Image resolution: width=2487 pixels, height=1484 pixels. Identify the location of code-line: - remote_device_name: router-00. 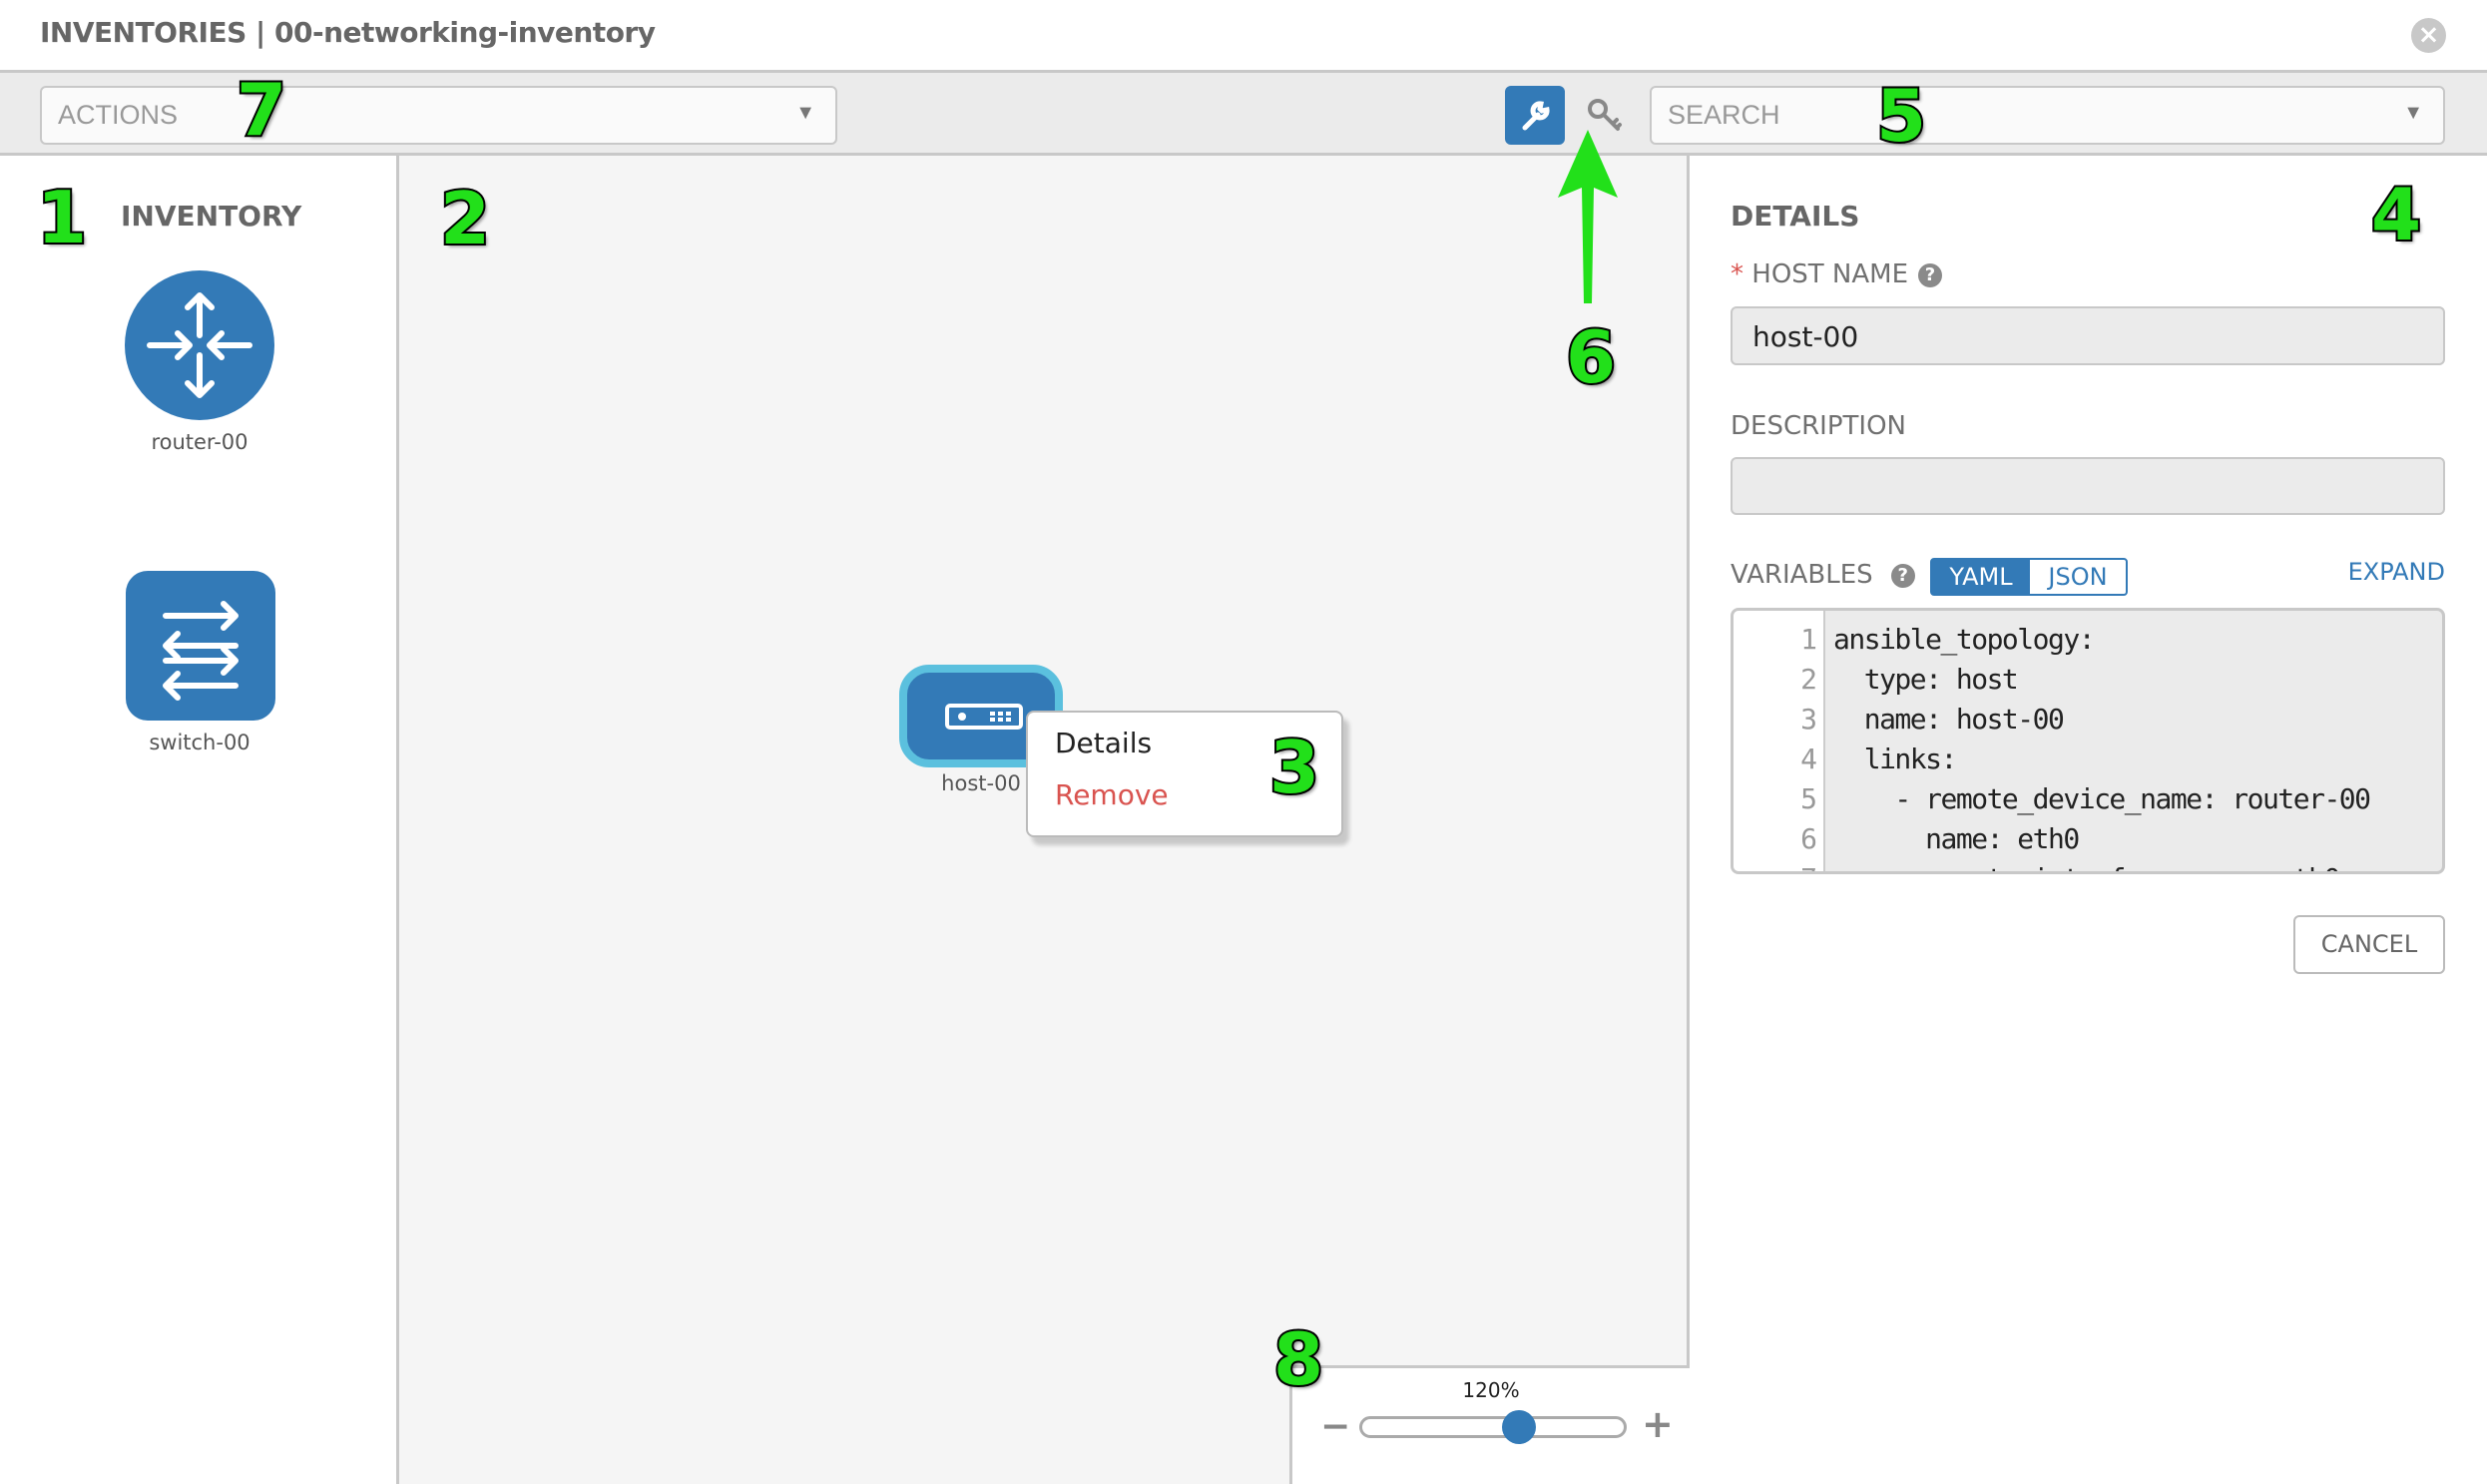
(2102, 798).